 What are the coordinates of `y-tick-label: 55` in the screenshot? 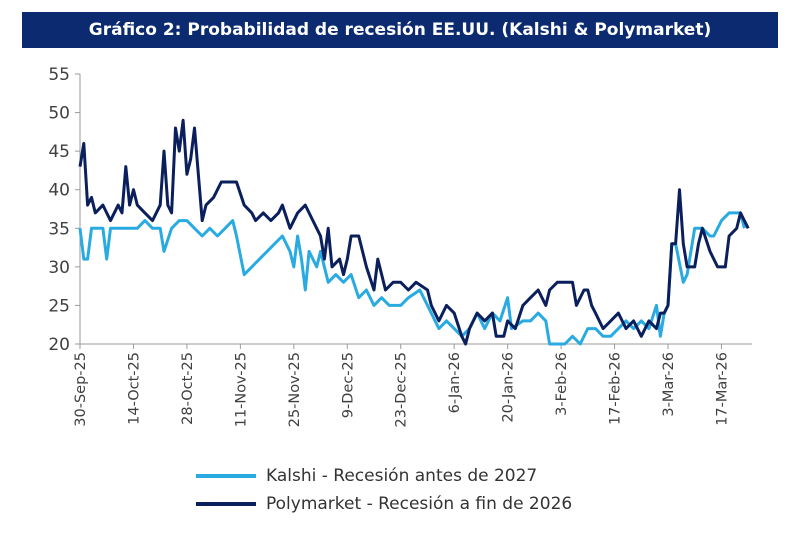 It's located at (59, 75).